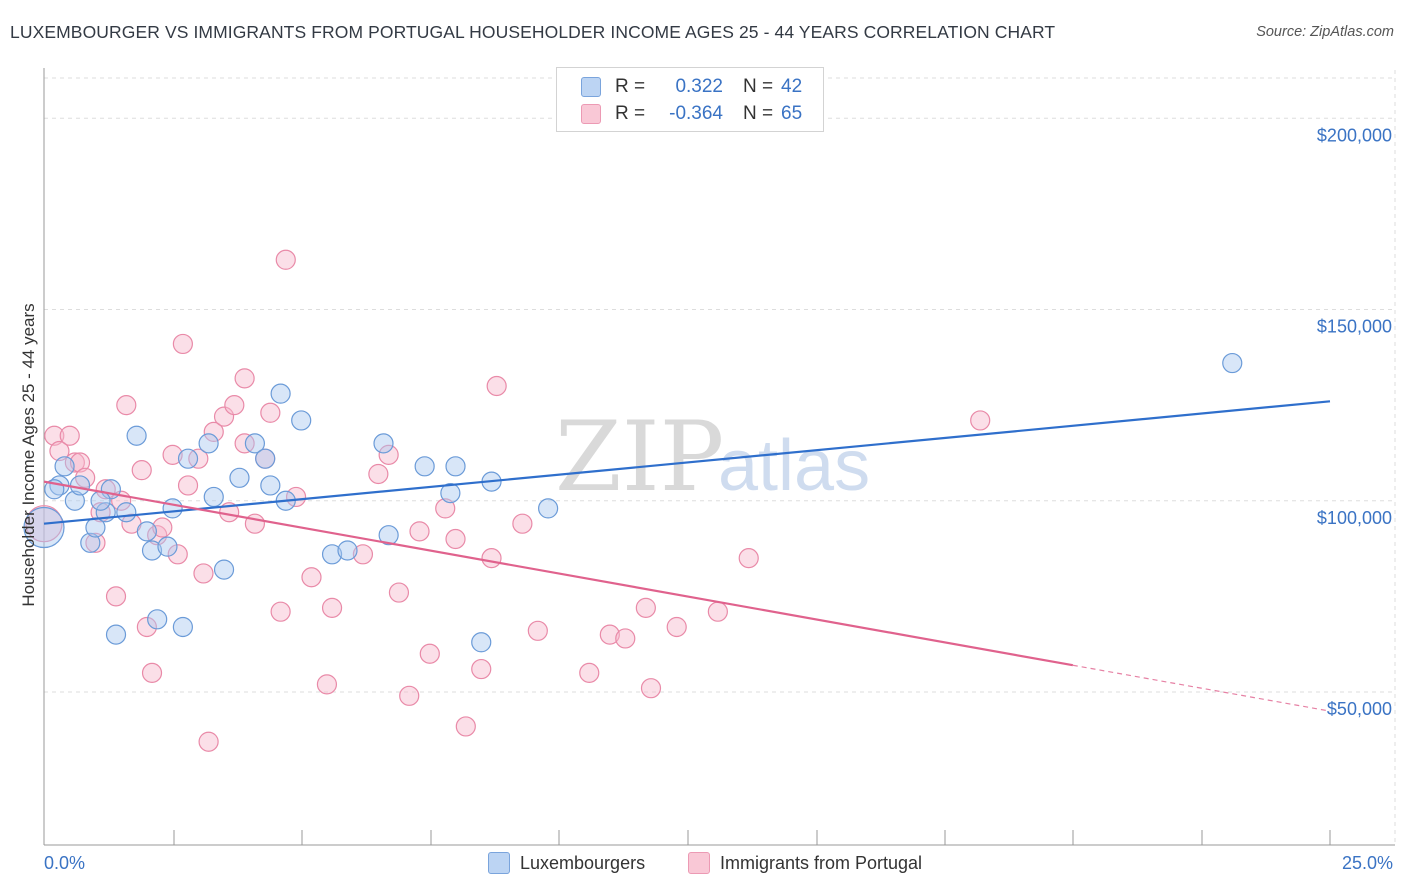  I want to click on bottom-legend-label: Immigrants from Portugal, so click(821, 862).